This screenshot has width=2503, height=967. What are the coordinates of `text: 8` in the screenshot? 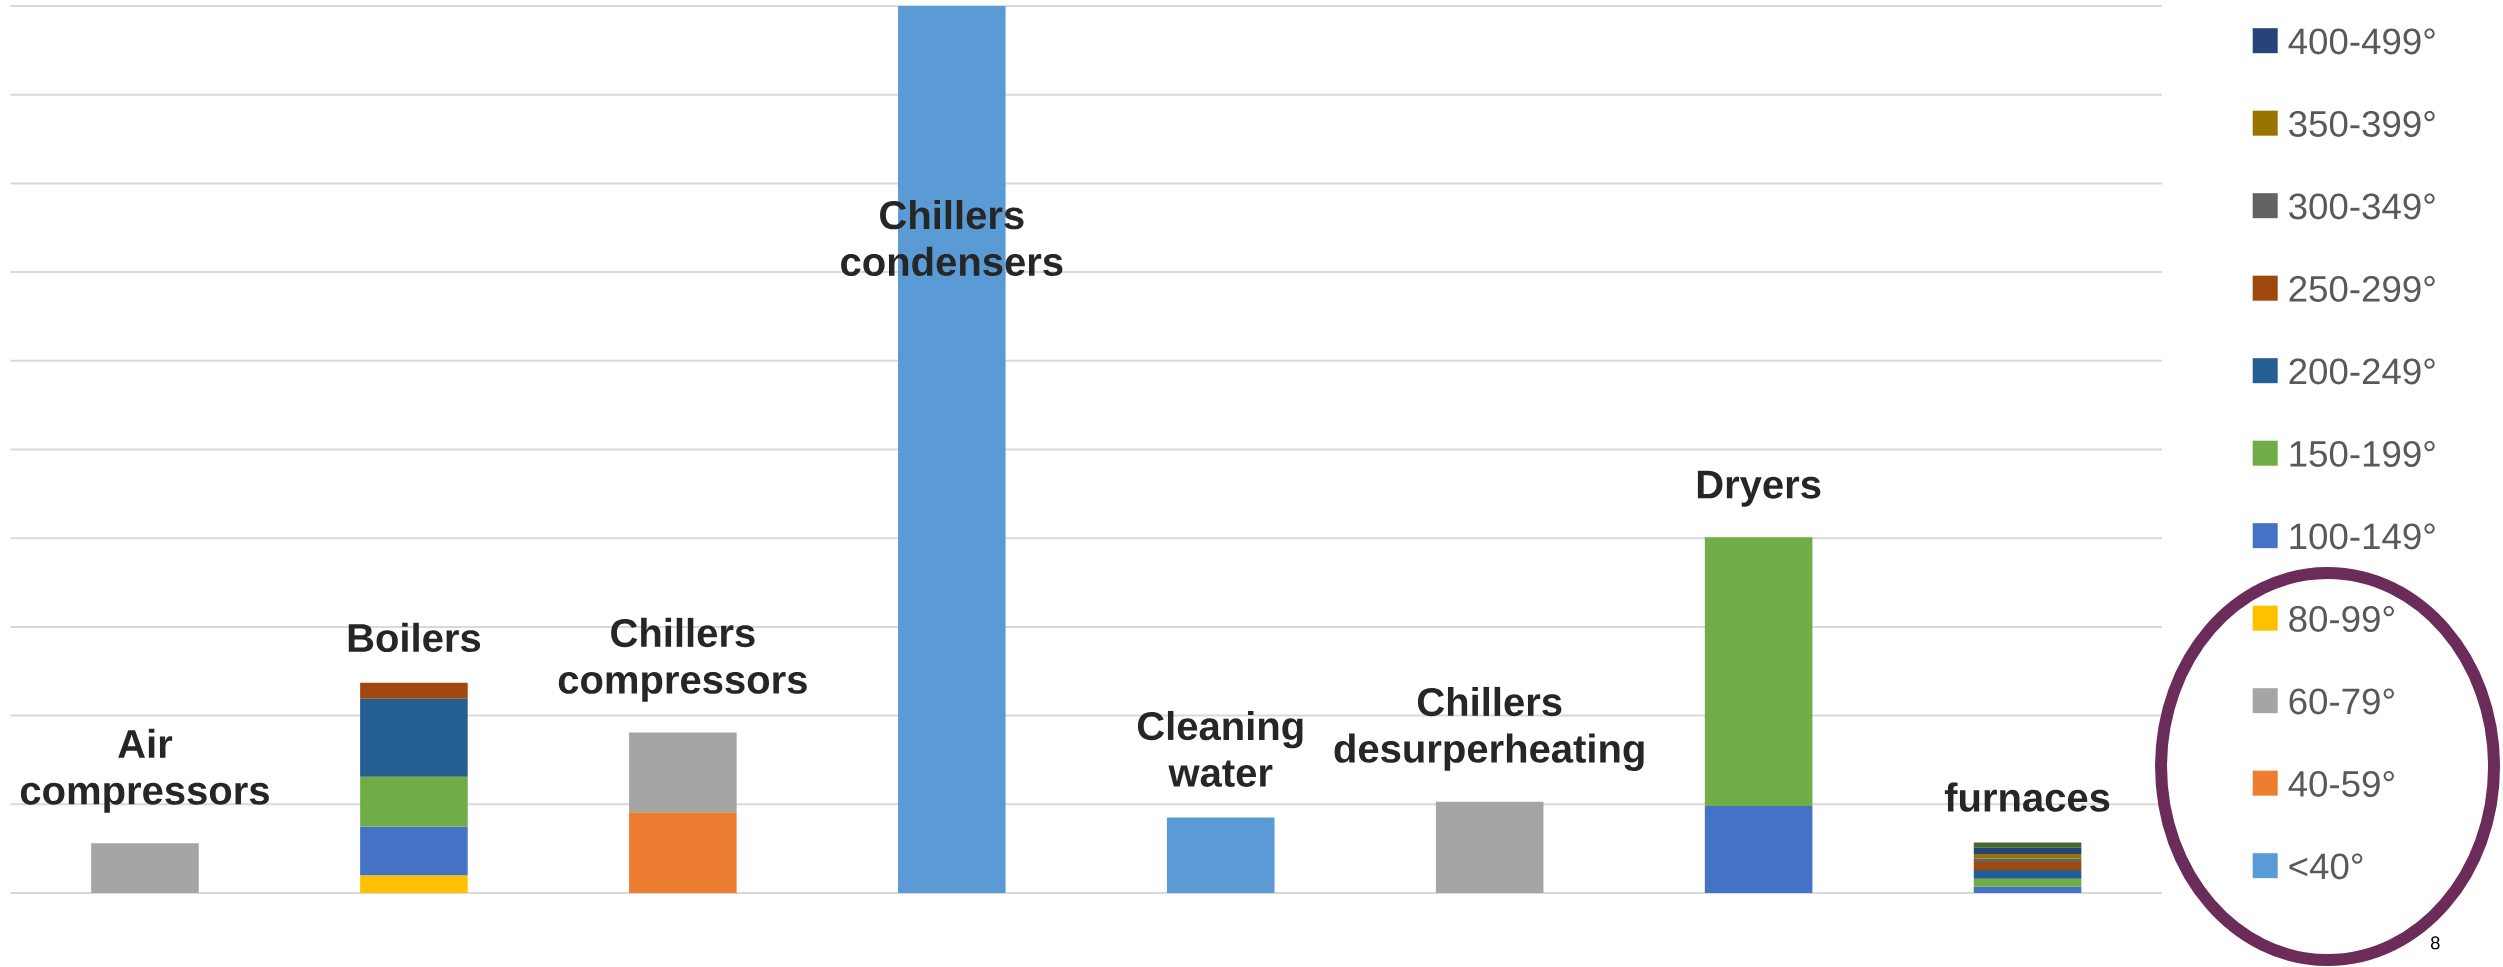 It's located at (2435, 943).